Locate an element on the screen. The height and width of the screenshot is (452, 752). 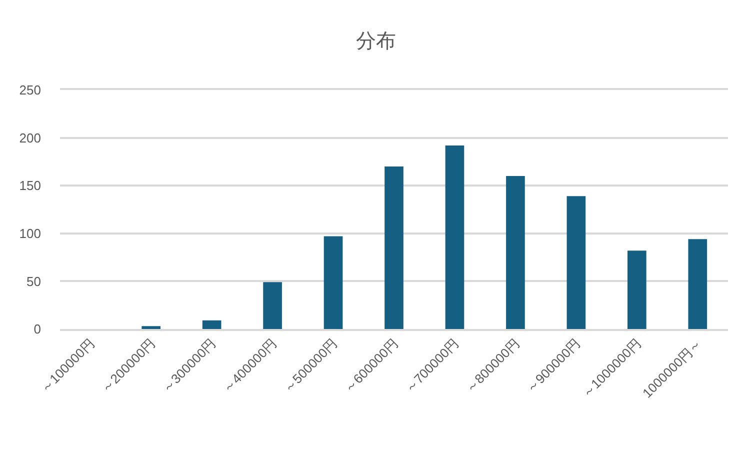
y-tick-label: 50 is located at coordinates (33, 281).